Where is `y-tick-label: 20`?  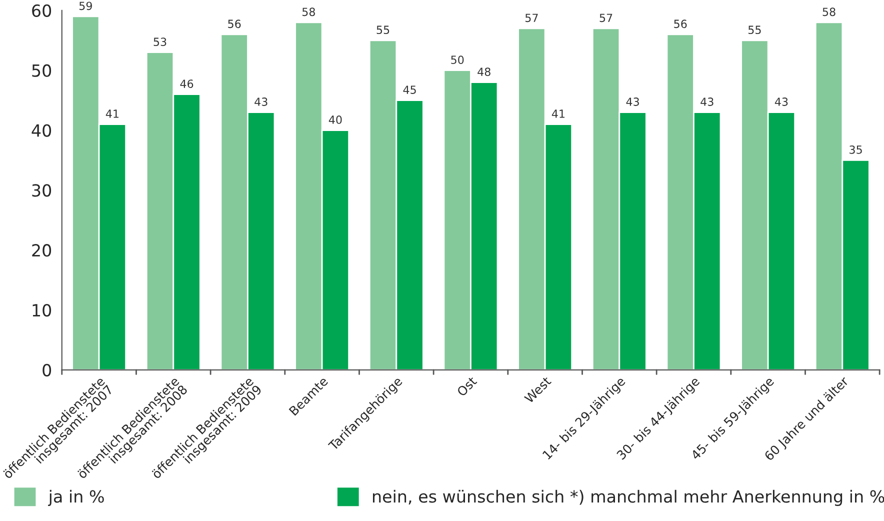 y-tick-label: 20 is located at coordinates (42, 250).